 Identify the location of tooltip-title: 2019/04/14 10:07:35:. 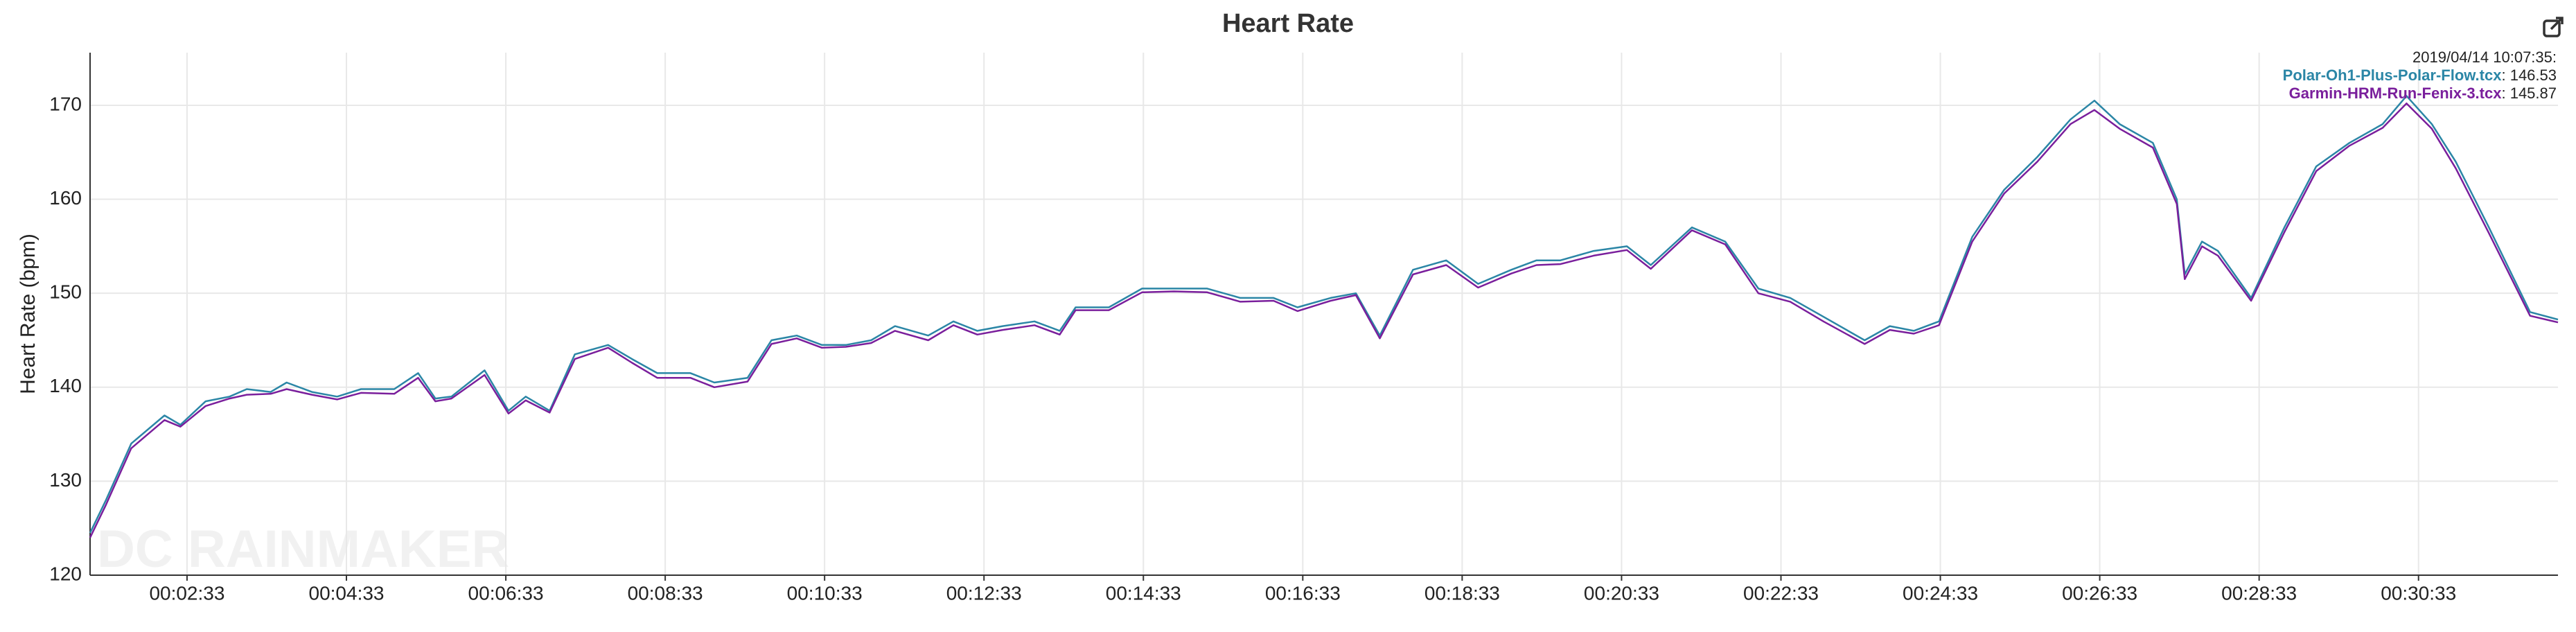
(2484, 57).